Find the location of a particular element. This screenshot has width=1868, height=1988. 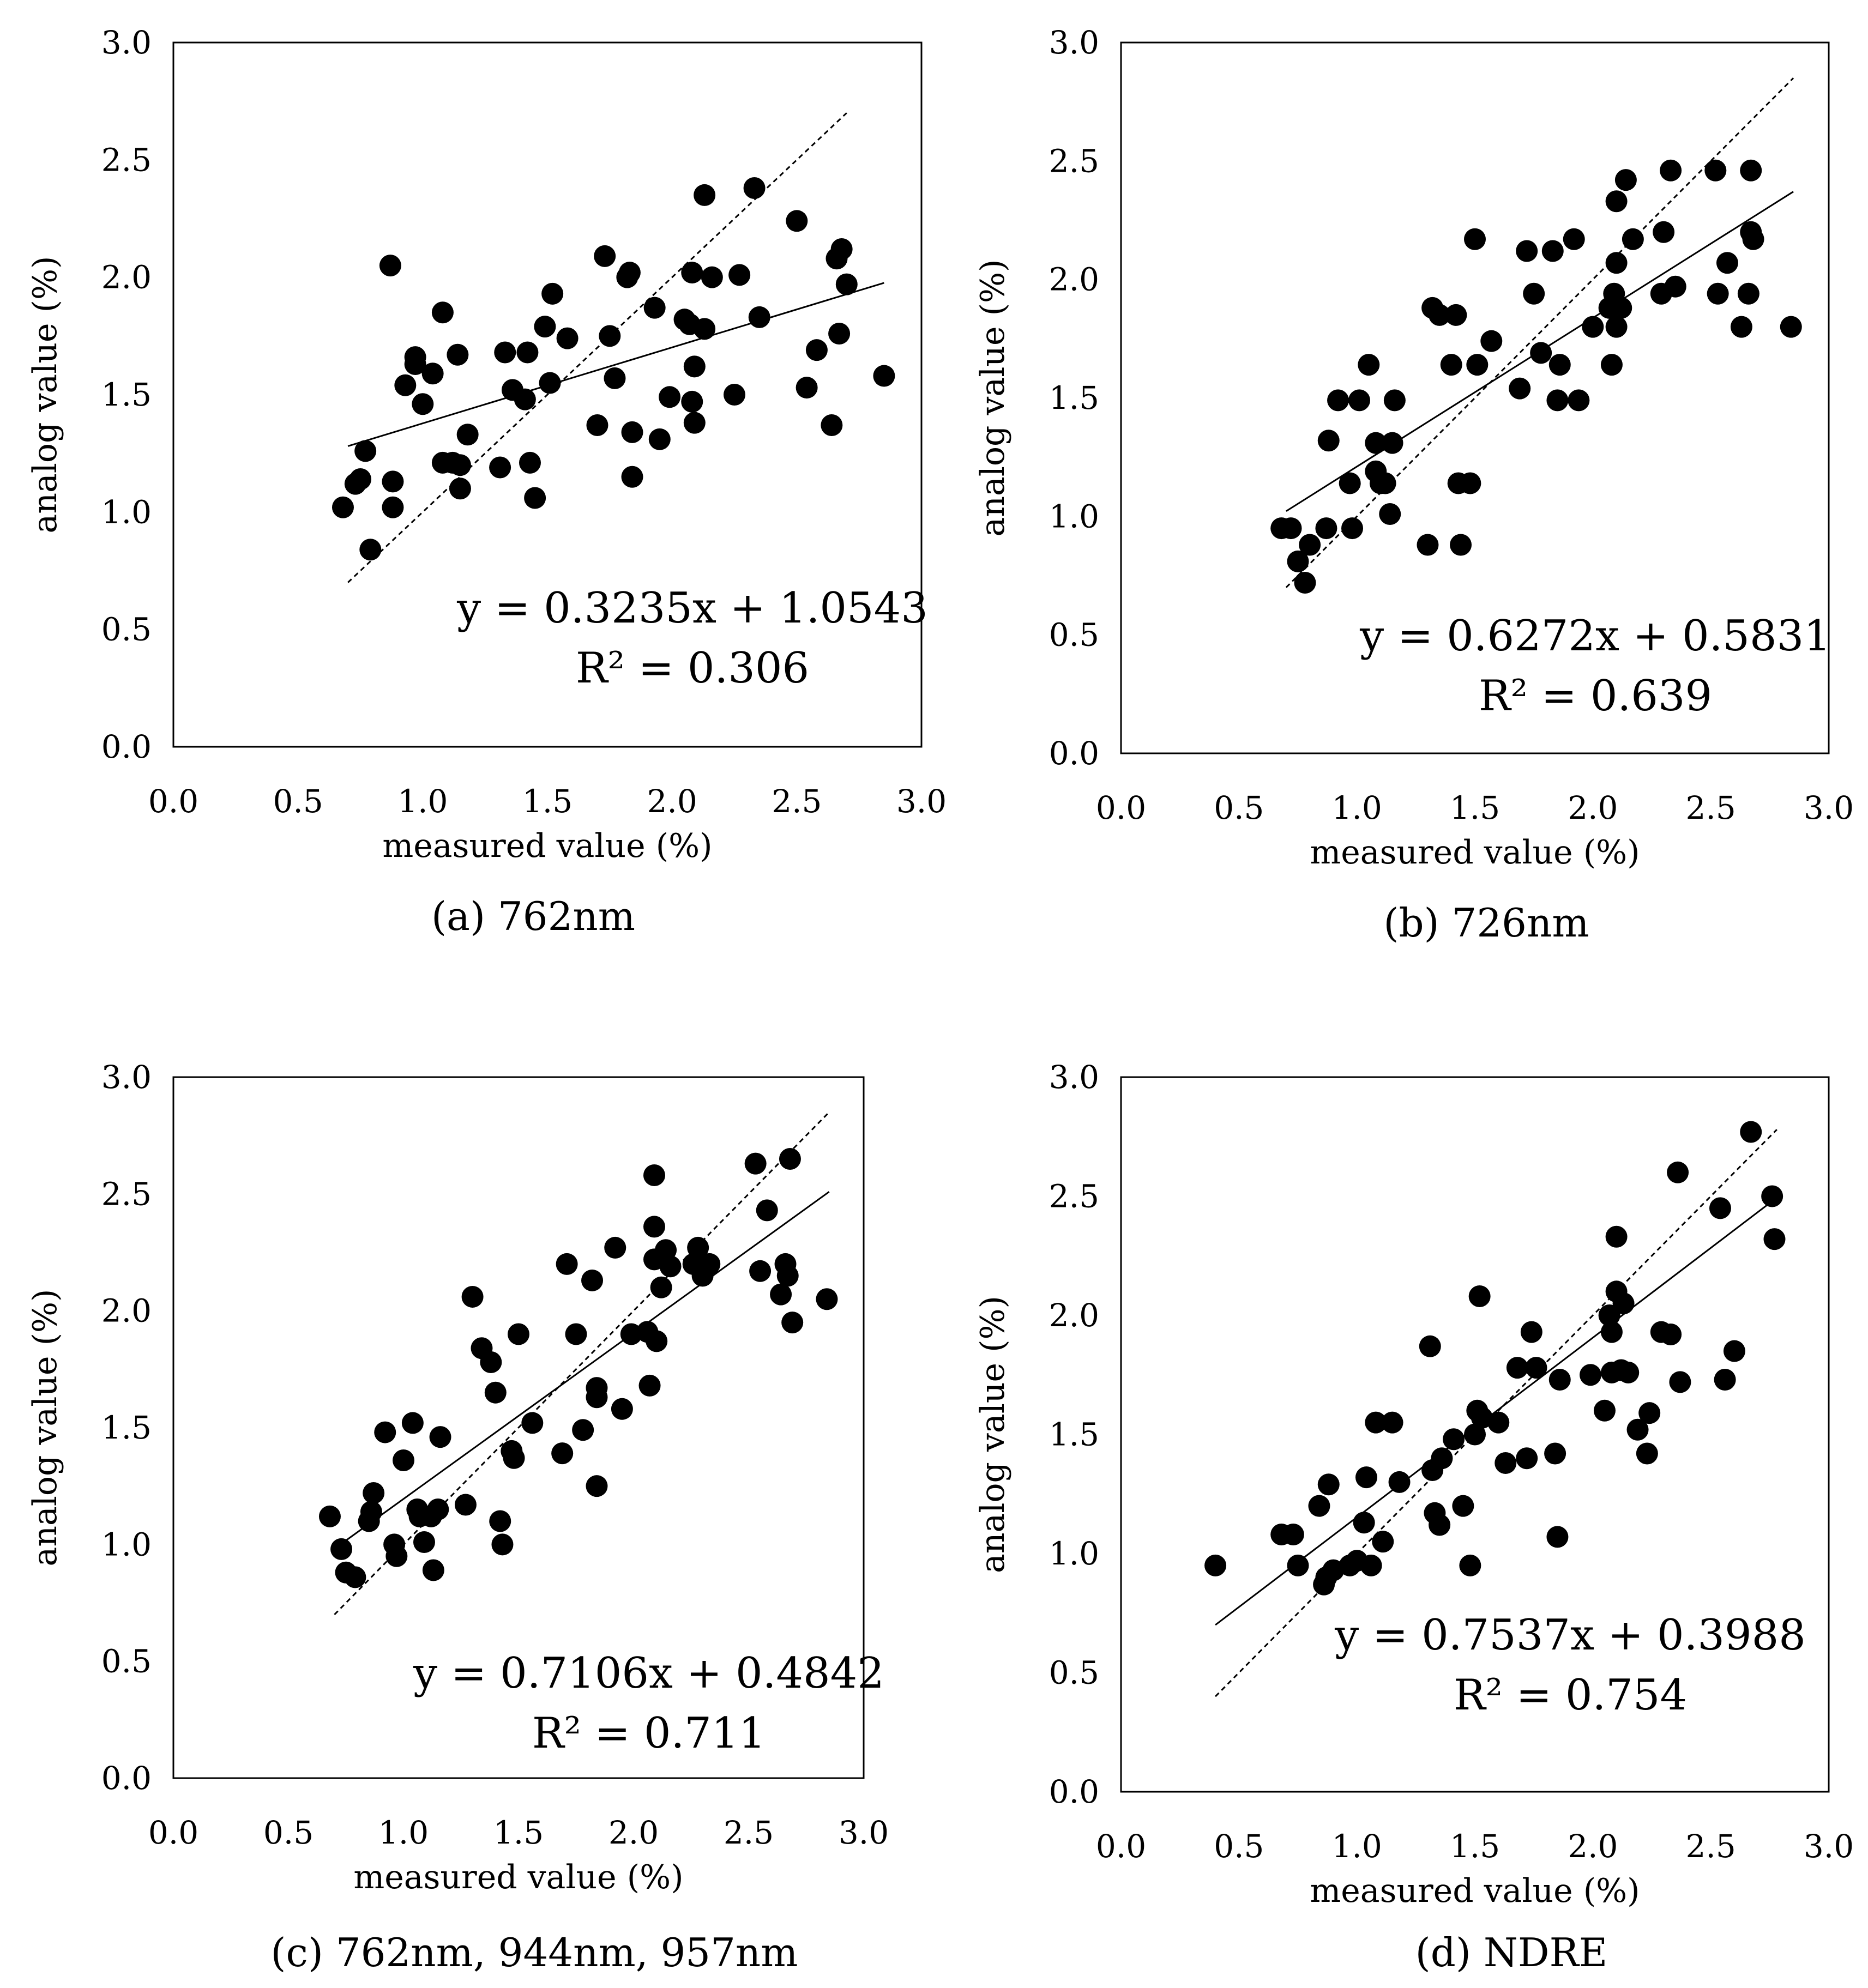

x-tick-label: 2.5 is located at coordinates (797, 802).